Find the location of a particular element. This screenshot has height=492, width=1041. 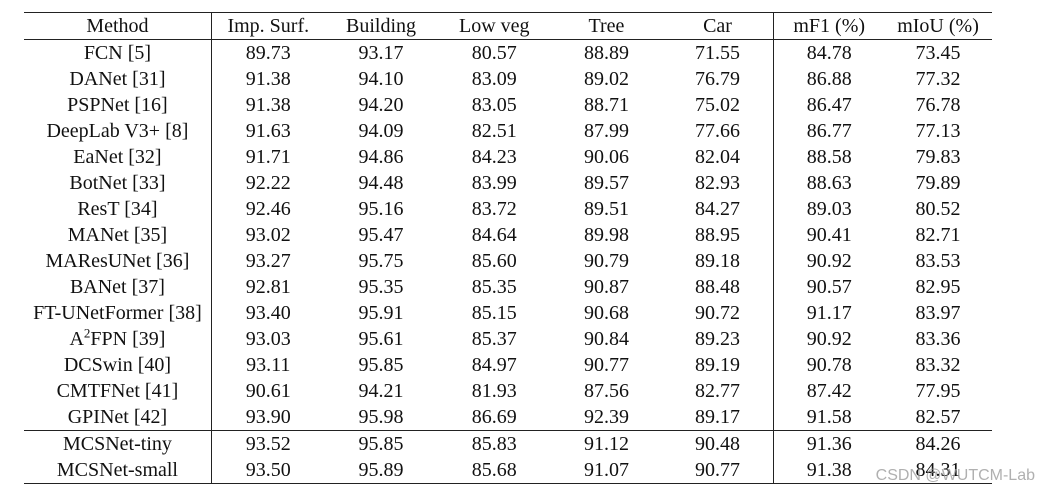

car-cell: 89.23 is located at coordinates (718, 339).